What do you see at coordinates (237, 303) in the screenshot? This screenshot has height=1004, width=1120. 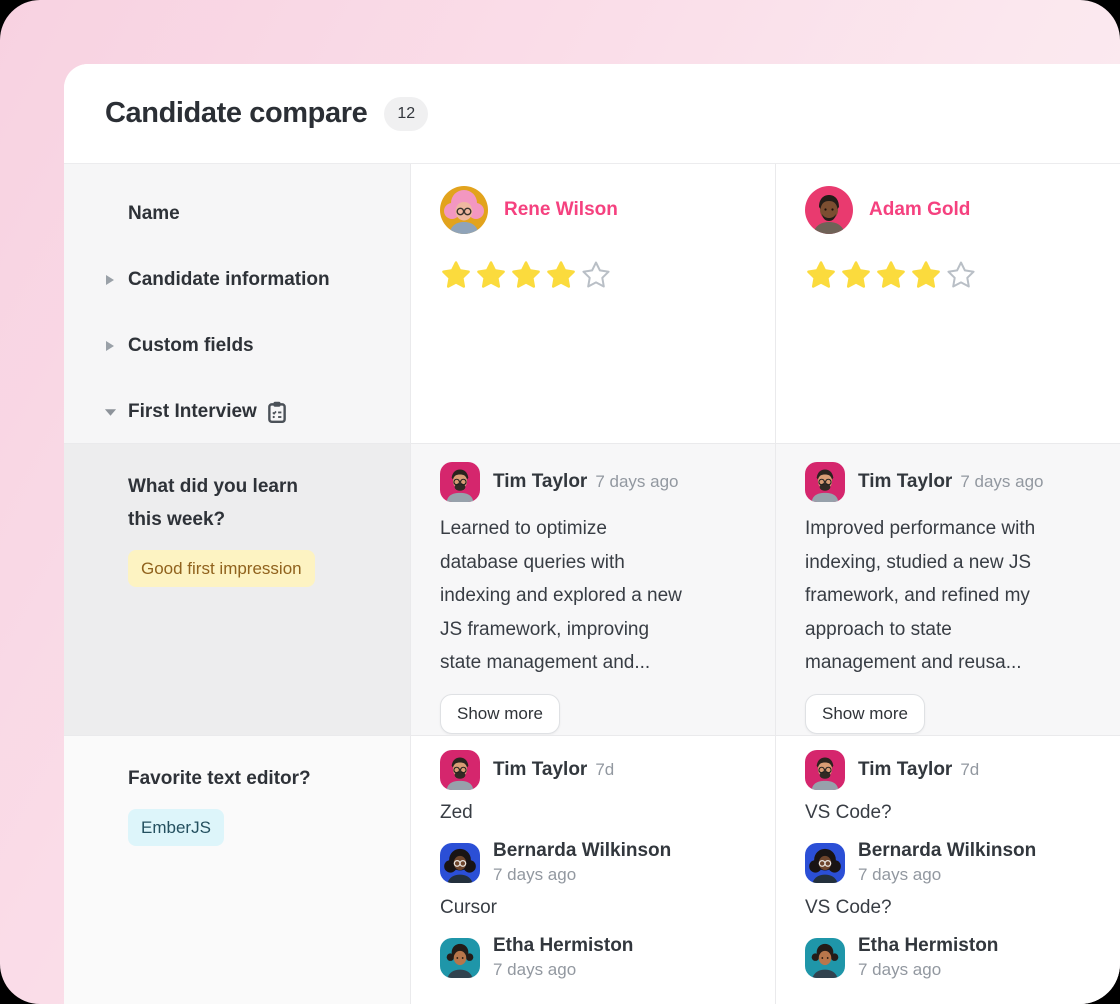 I see `sidebar-band-a: Name Candidate information` at bounding box center [237, 303].